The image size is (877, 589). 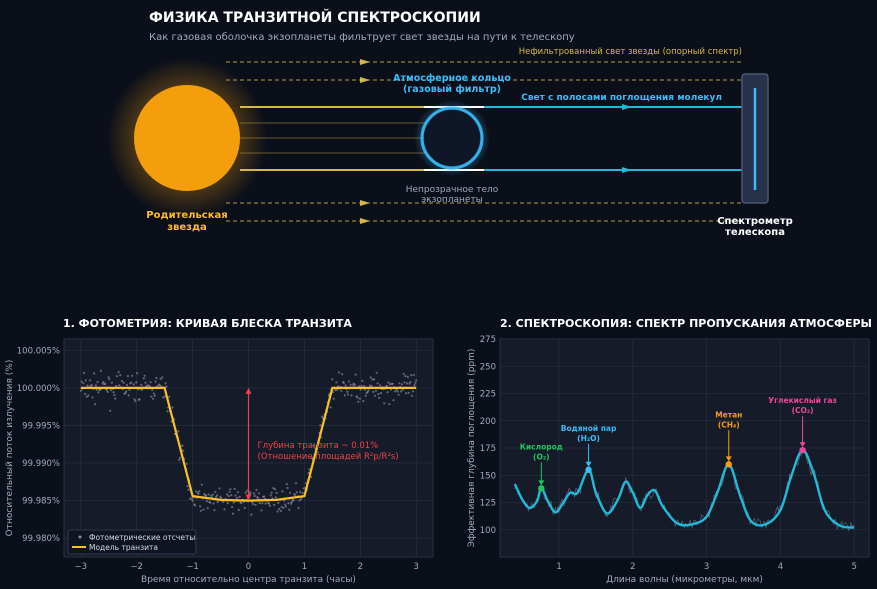 What do you see at coordinates (41, 464) in the screenshot?
I see `y-tick-label: 99.990%` at bounding box center [41, 464].